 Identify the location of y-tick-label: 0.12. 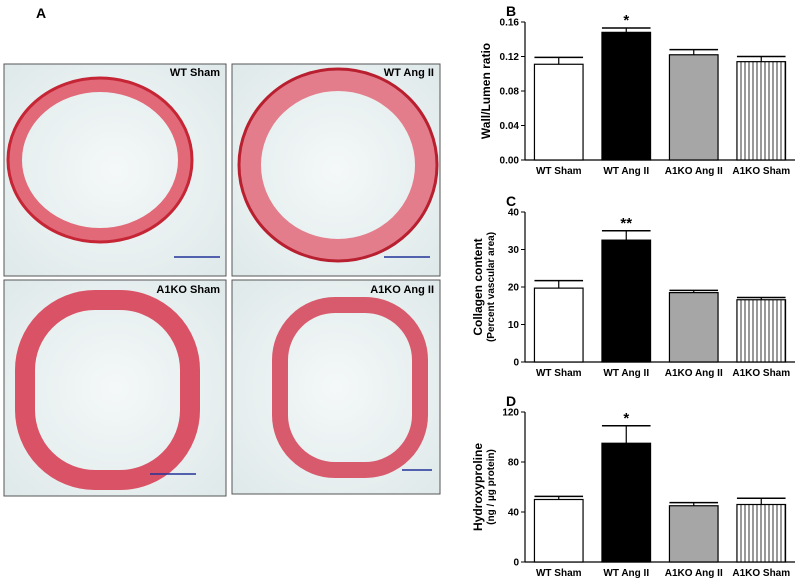
(510, 57).